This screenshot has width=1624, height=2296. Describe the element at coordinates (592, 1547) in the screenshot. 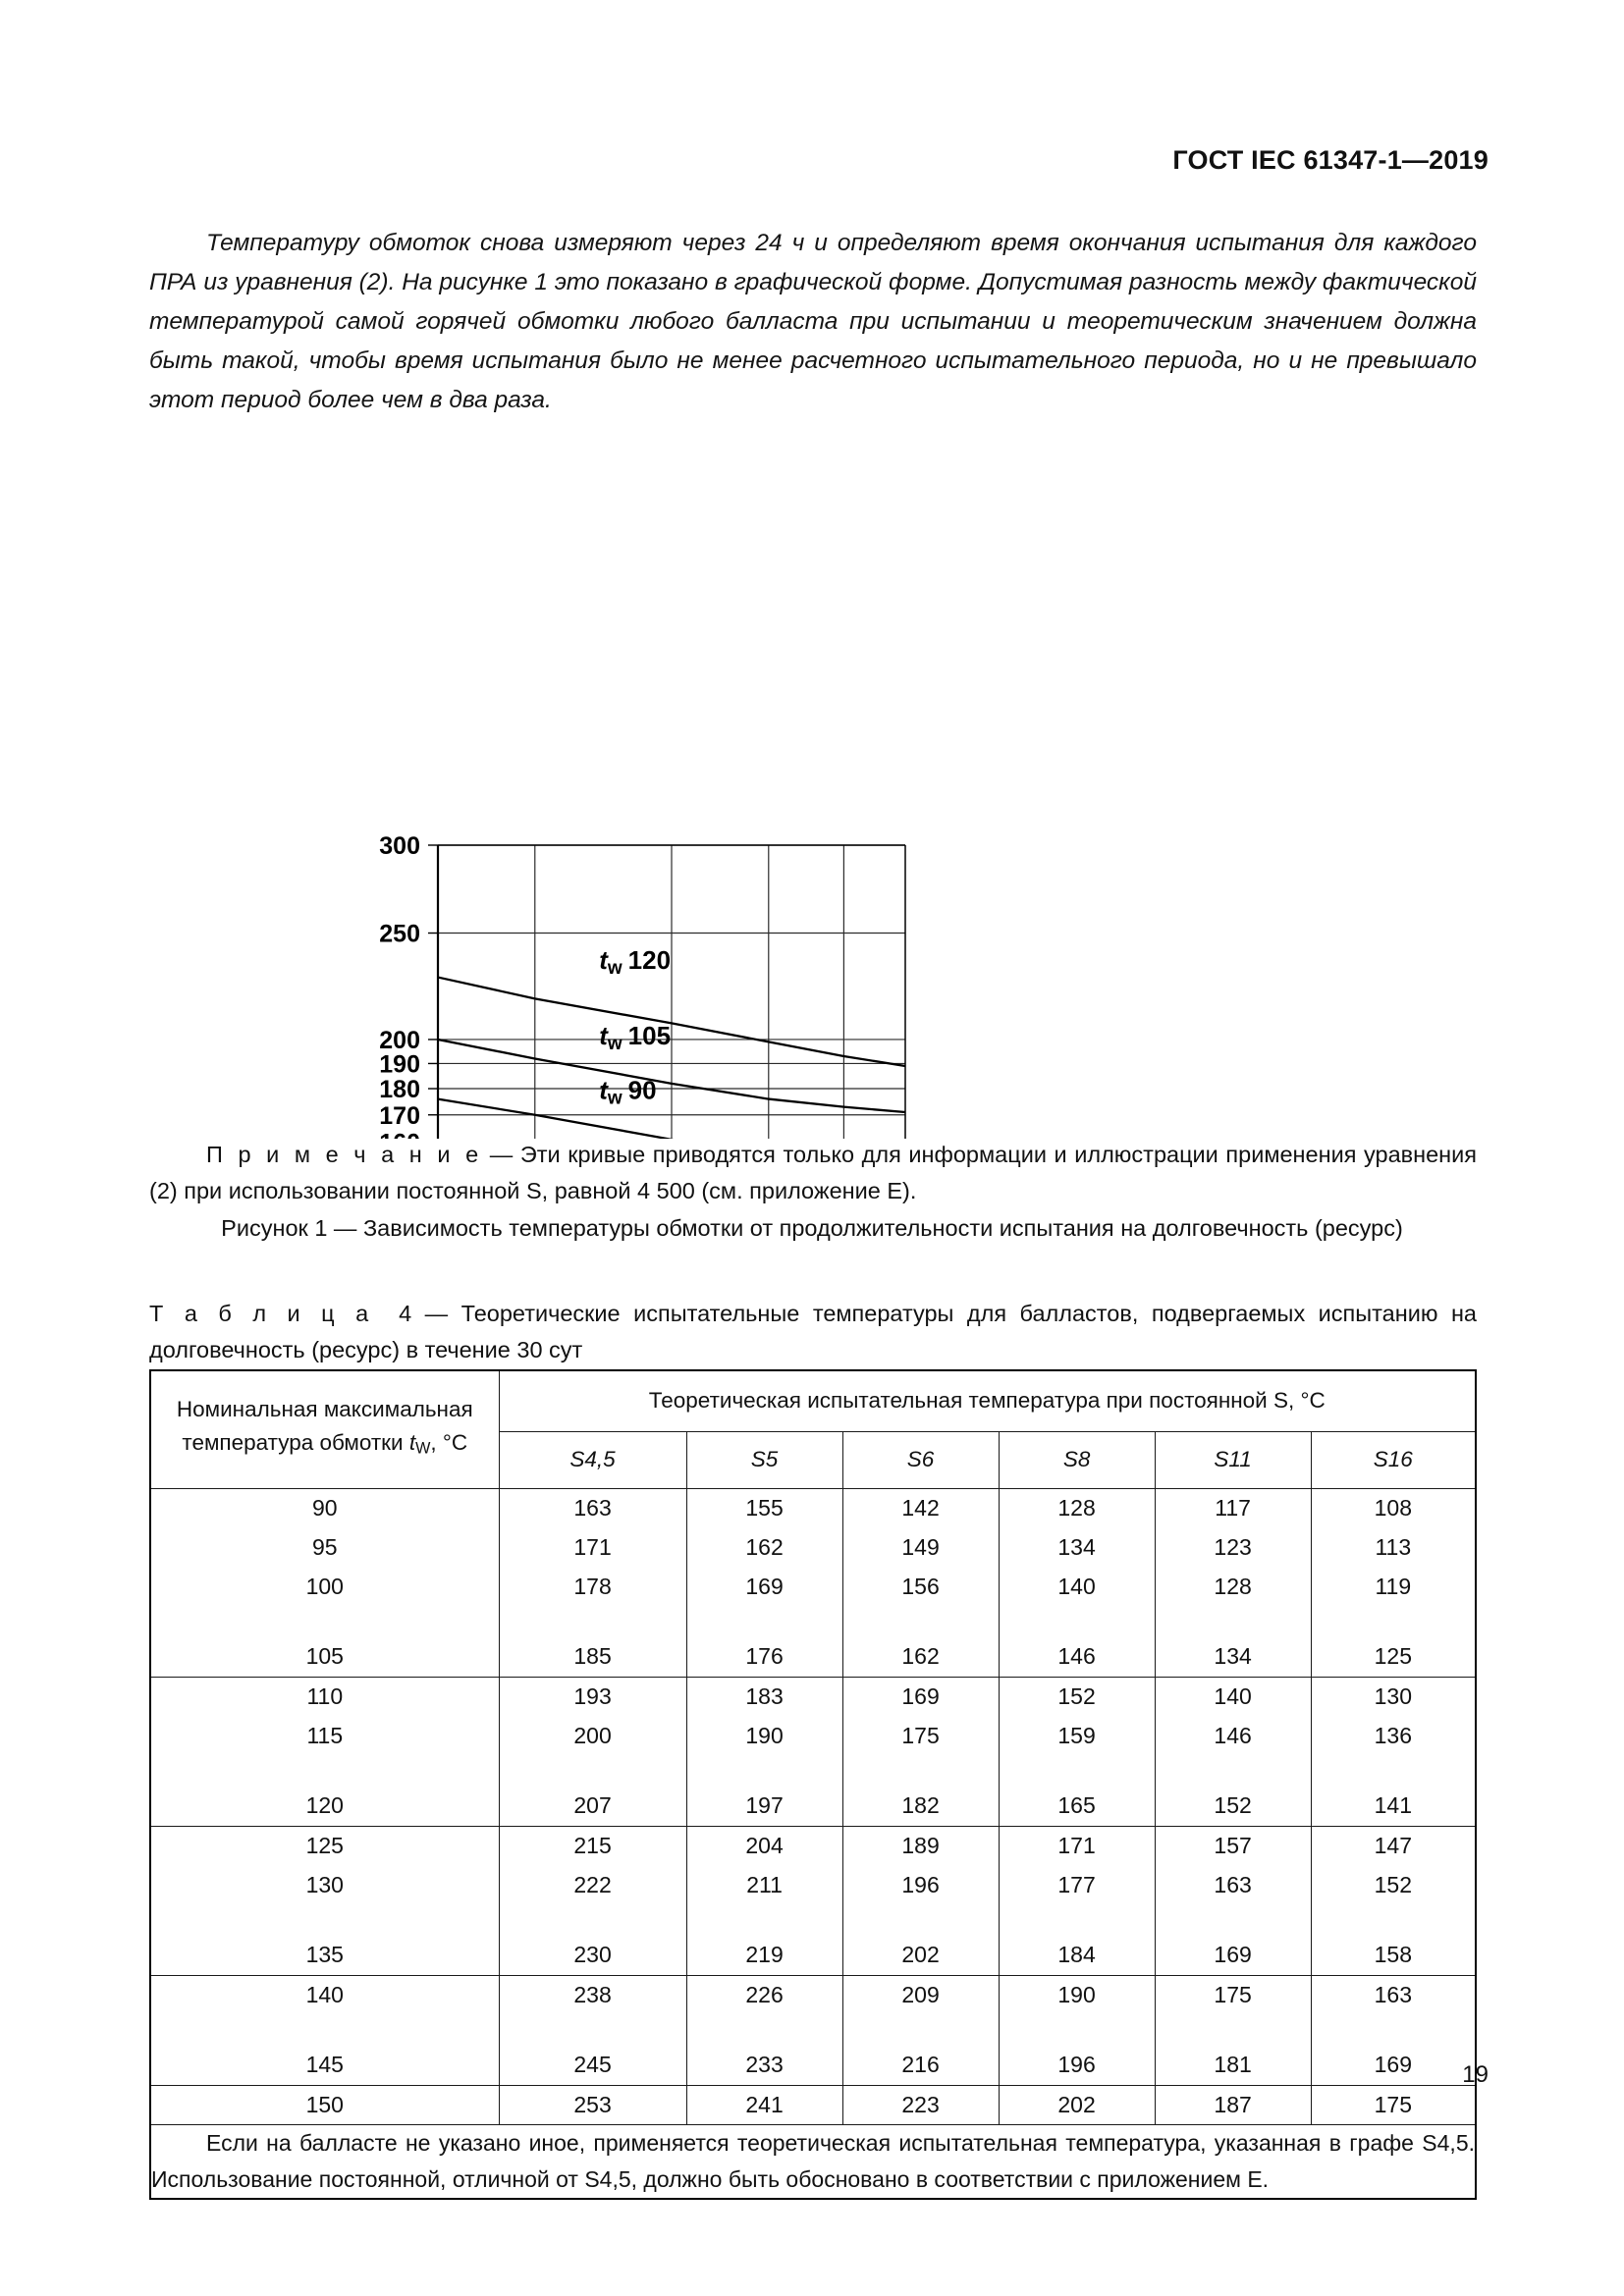

I see `table-cell-value: 171` at that location.